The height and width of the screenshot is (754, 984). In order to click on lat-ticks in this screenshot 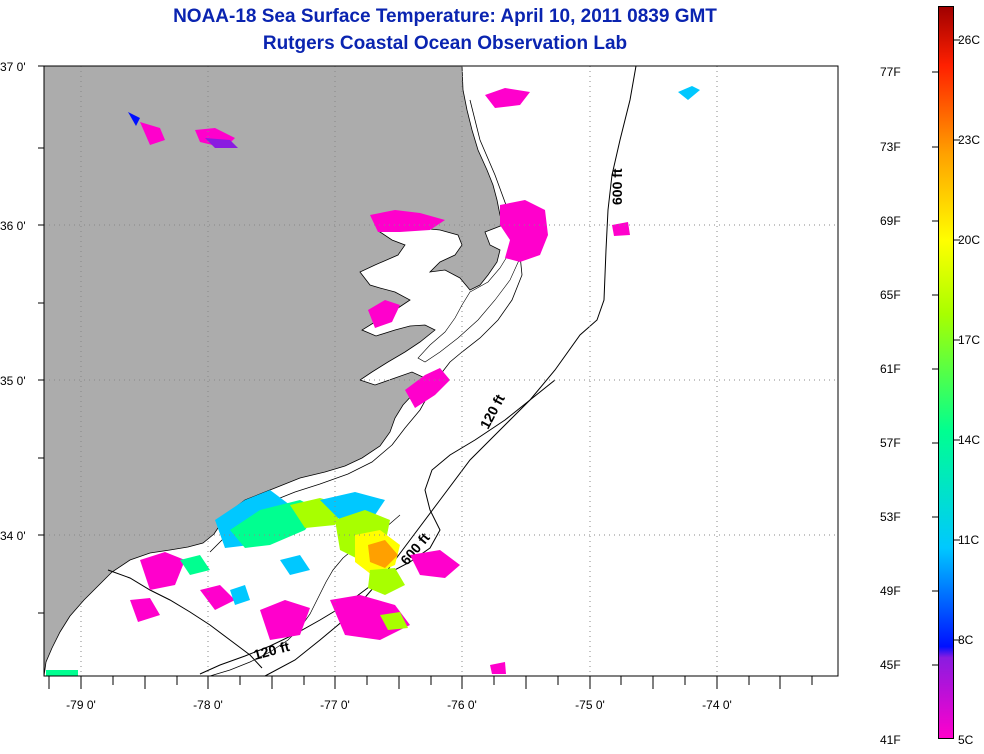, I will do `click(41, 339)`.